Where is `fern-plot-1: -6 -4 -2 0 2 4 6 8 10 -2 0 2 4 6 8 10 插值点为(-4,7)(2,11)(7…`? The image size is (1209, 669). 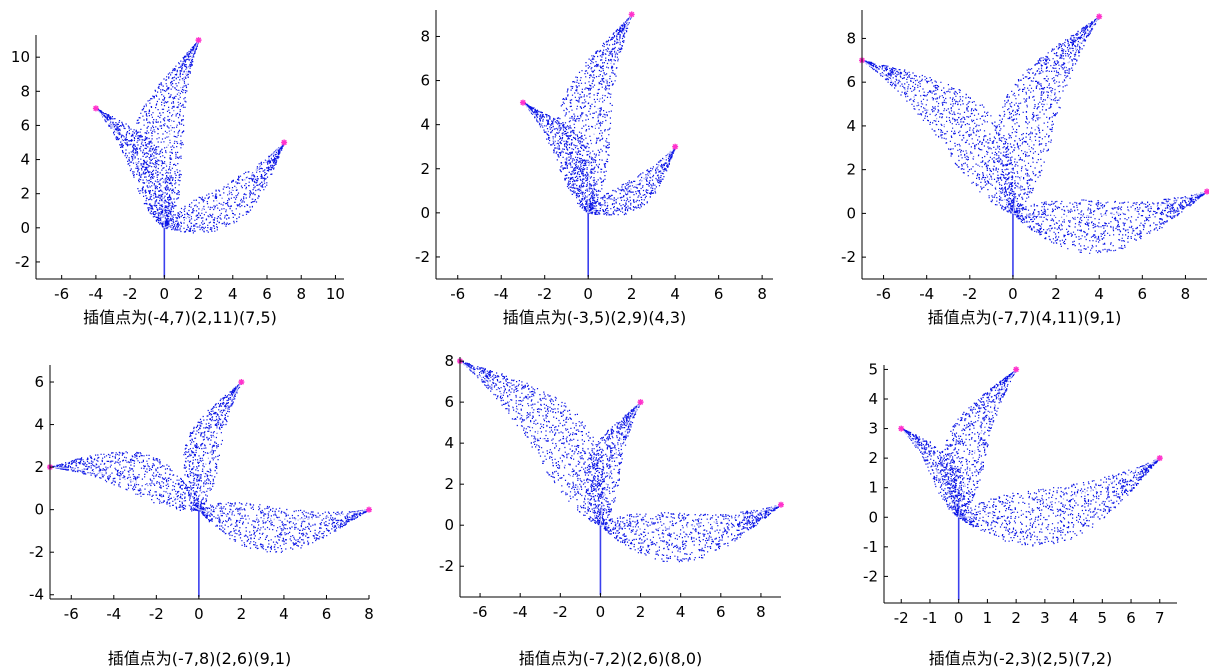 fern-plot-1: -6 -4 -2 0 2 4 6 8 10 -2 0 2 4 6 8 10 插值点为(-4,7)(2,11)(7… is located at coordinates (178, 181).